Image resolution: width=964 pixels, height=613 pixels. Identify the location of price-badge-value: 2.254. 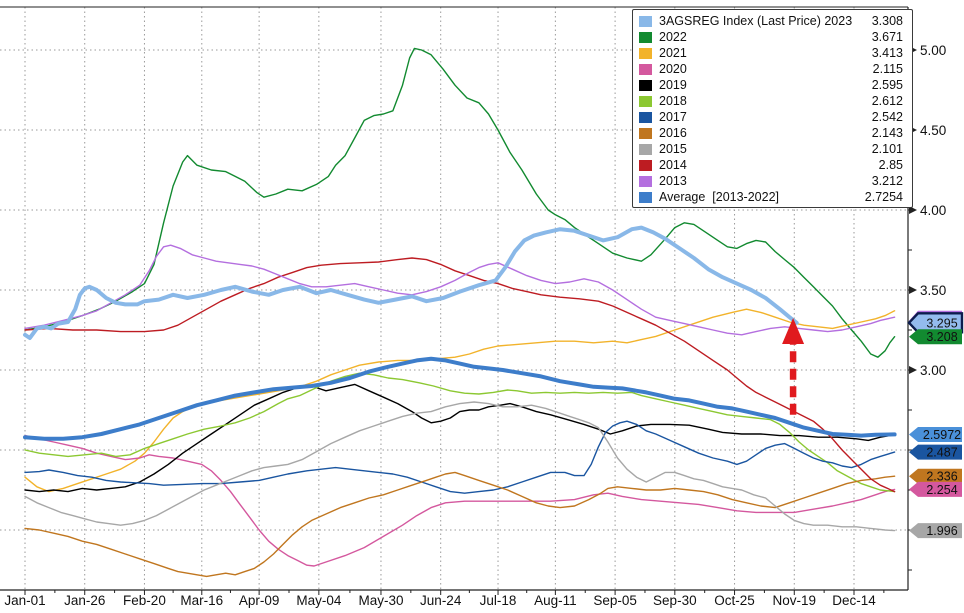
(941, 490).